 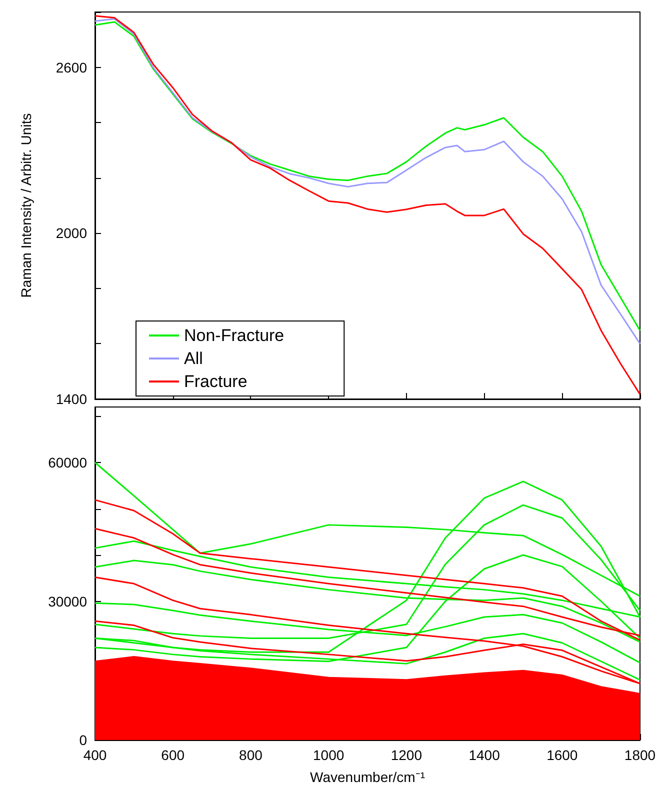 I want to click on x-tick-label: 1200, so click(x=406, y=755).